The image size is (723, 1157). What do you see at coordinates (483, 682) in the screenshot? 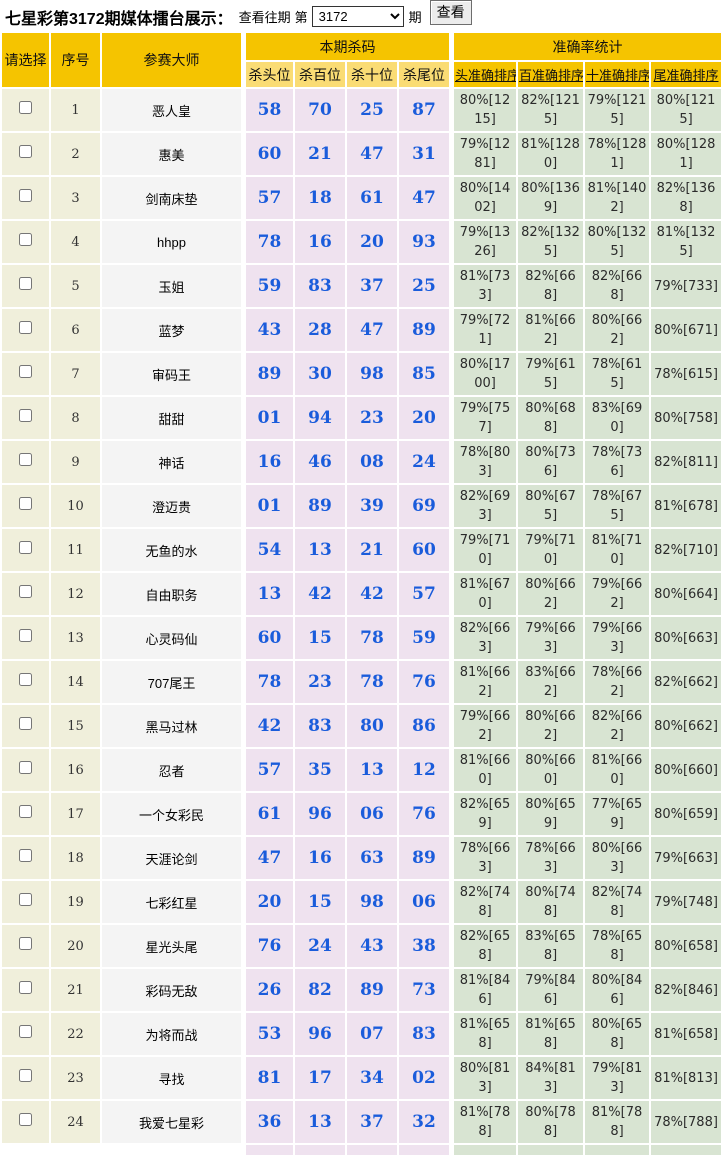
I see `accuracy-stat: 81%[662]` at bounding box center [483, 682].